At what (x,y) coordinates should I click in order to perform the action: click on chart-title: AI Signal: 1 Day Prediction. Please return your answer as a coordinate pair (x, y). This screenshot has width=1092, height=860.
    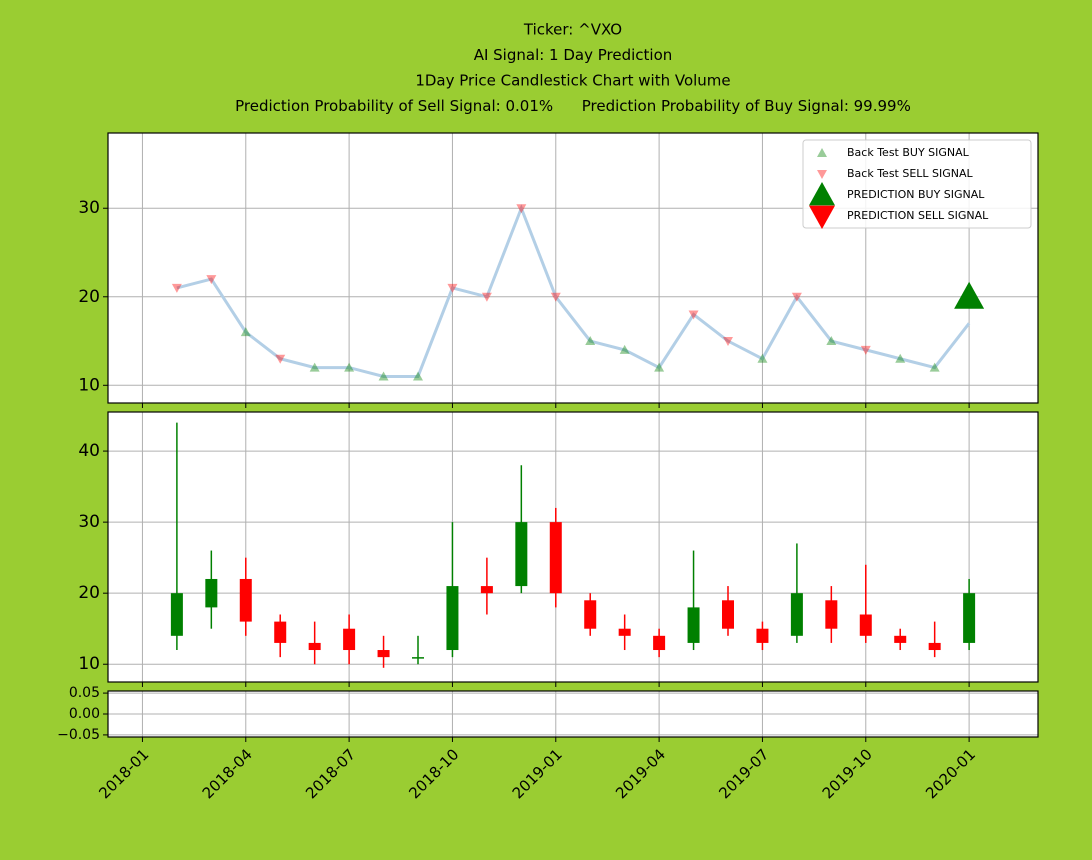
    Looking at the image, I should click on (573, 55).